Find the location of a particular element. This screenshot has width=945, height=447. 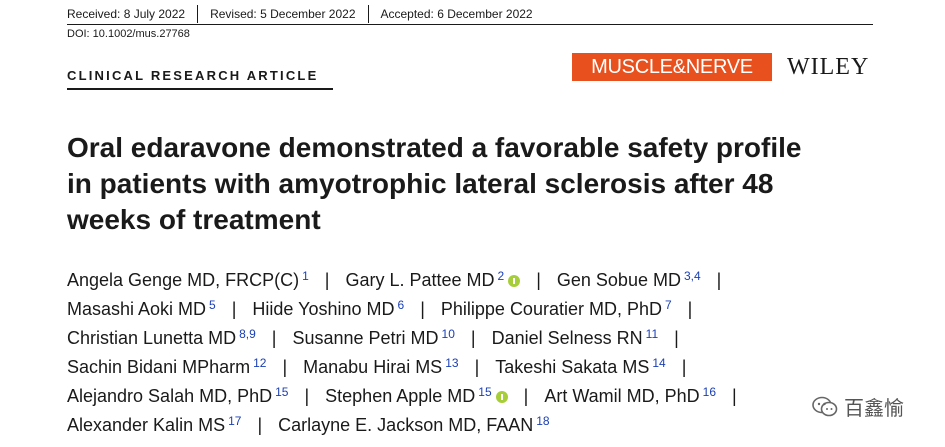

affiliation-number: 5 is located at coordinates (212, 305).